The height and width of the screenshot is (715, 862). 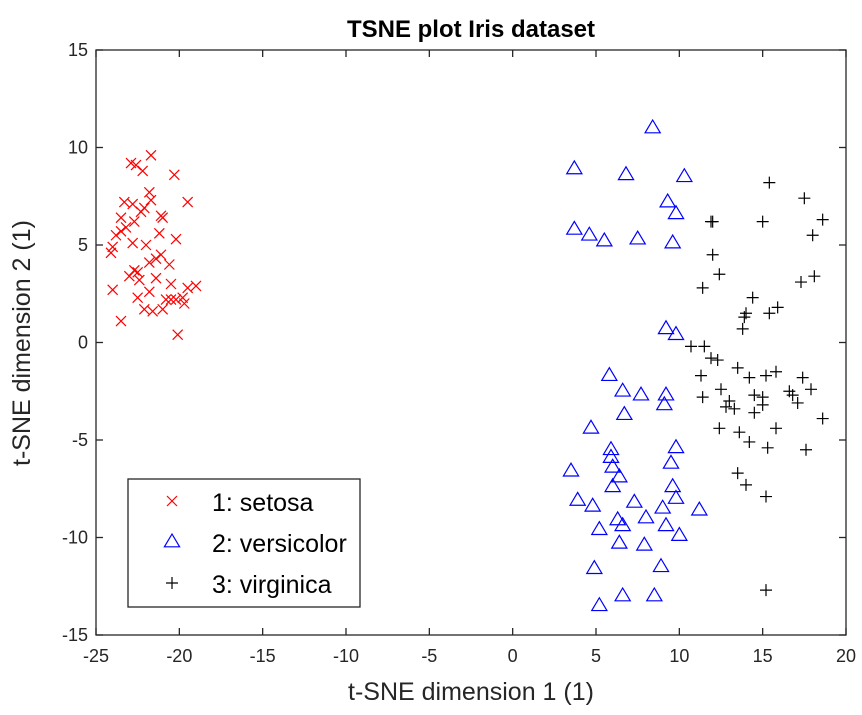 What do you see at coordinates (78, 148) in the screenshot?
I see `y-tick-label: 10` at bounding box center [78, 148].